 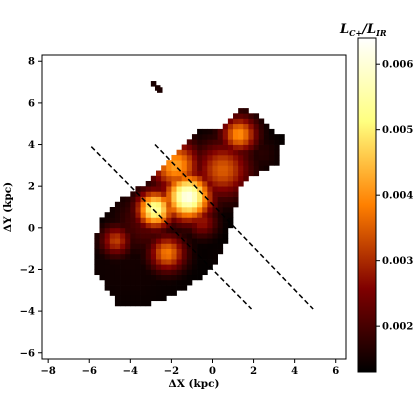 I want to click on colorbar-title-denominator: L, so click(x=371, y=29).